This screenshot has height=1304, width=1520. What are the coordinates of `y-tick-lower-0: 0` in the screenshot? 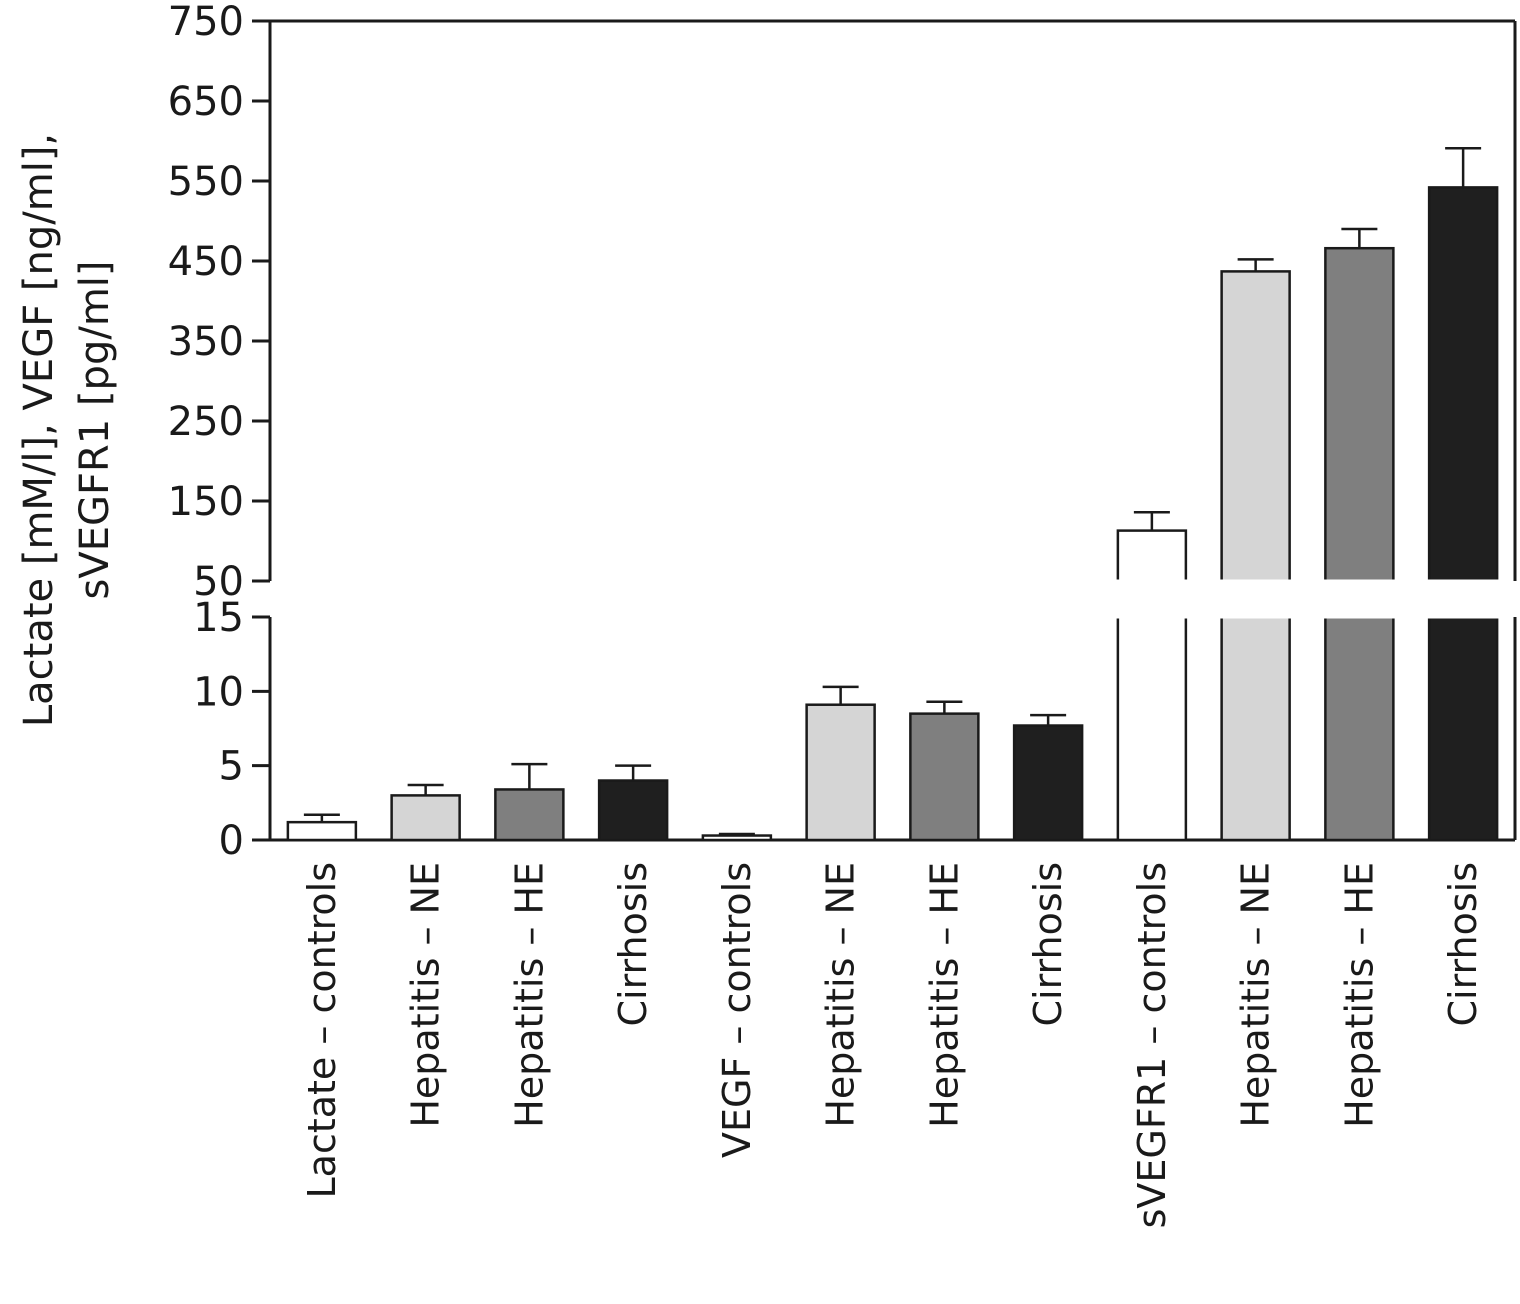 It's located at (231, 841).